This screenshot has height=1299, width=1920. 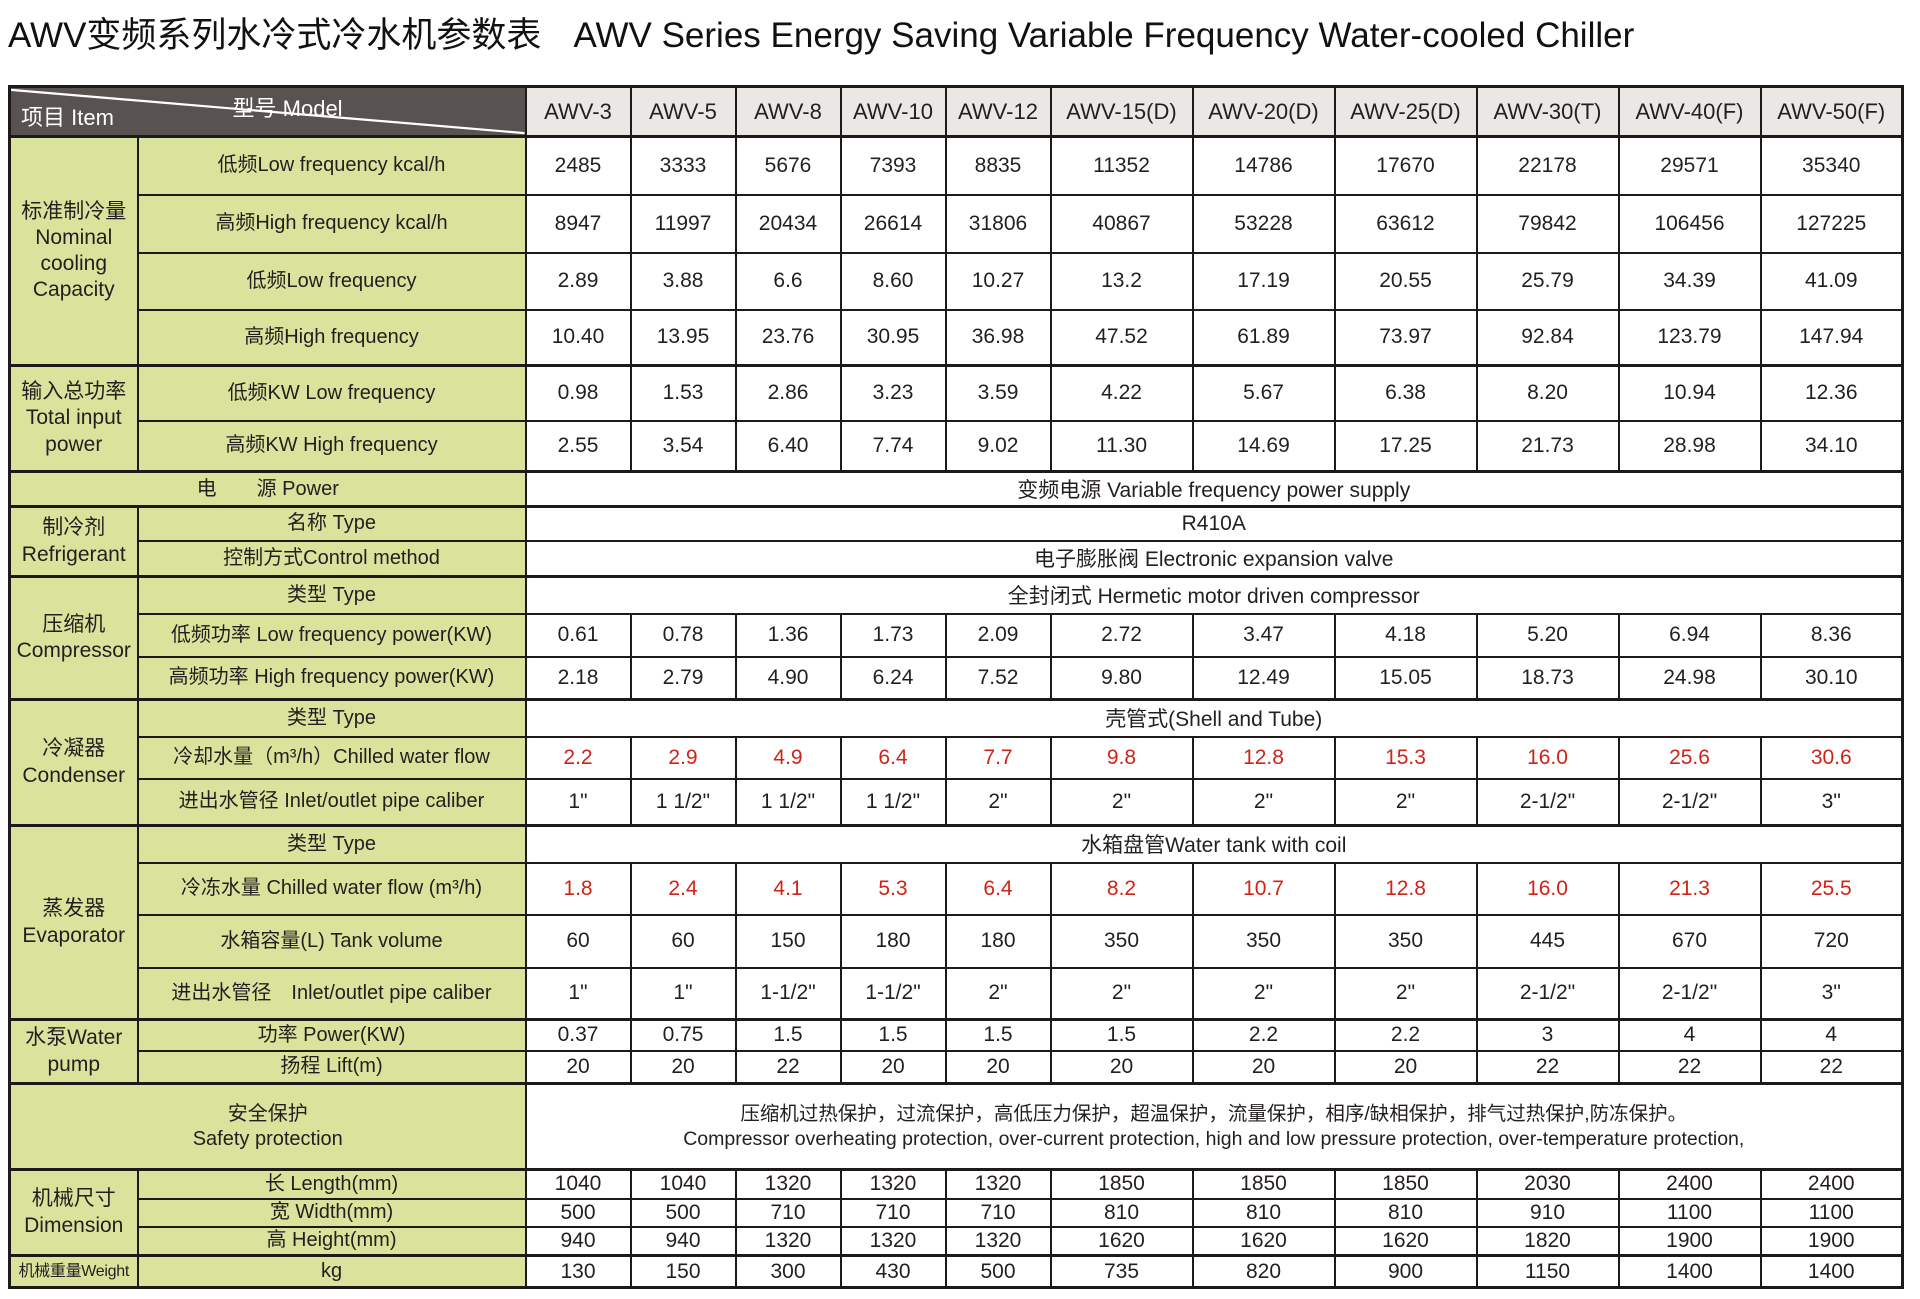 What do you see at coordinates (1405, 111) in the screenshot?
I see `model-header: AWV-25(D)` at bounding box center [1405, 111].